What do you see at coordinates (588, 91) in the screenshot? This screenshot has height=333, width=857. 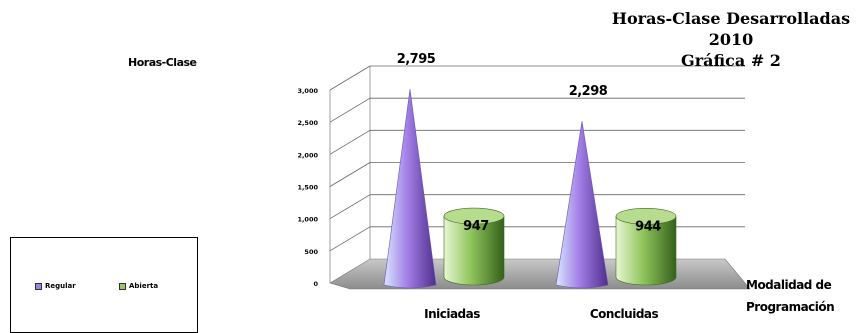 I see `value-label-regular: 2,298` at bounding box center [588, 91].